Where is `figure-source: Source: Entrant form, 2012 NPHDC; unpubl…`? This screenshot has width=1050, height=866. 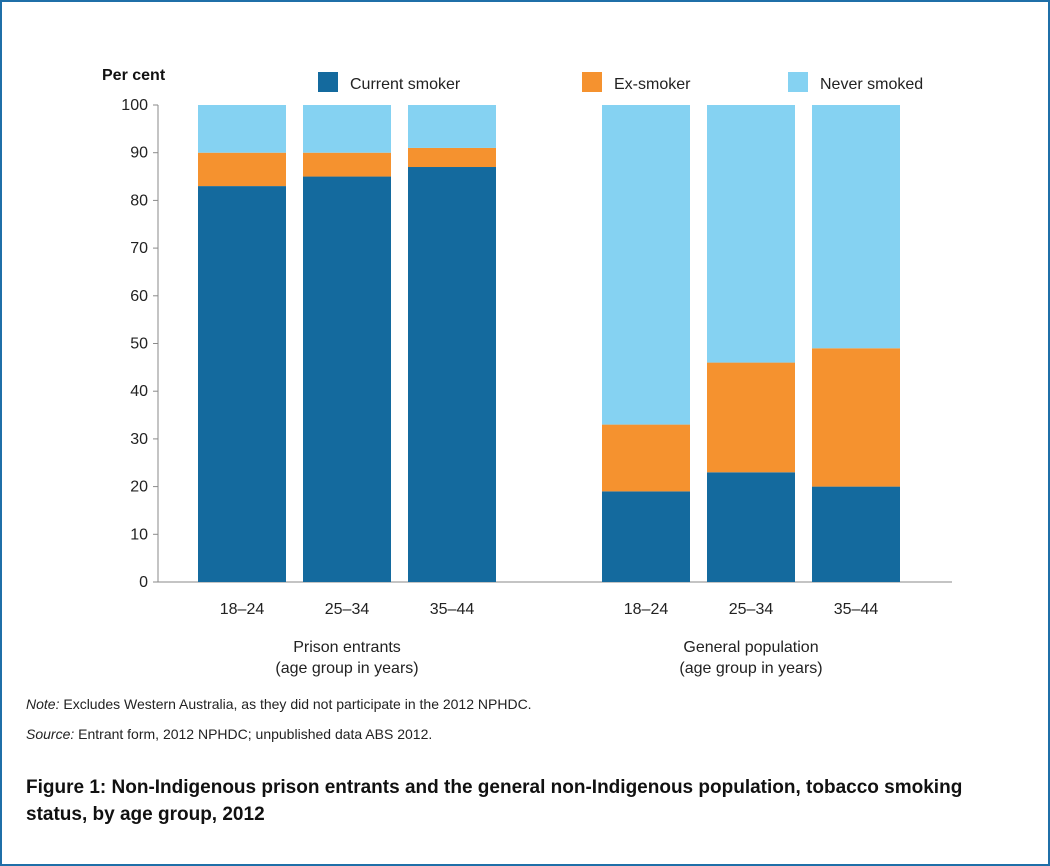
figure-source: Source: Entrant form, 2012 NPHDC; unpubl… is located at coordinates (229, 734).